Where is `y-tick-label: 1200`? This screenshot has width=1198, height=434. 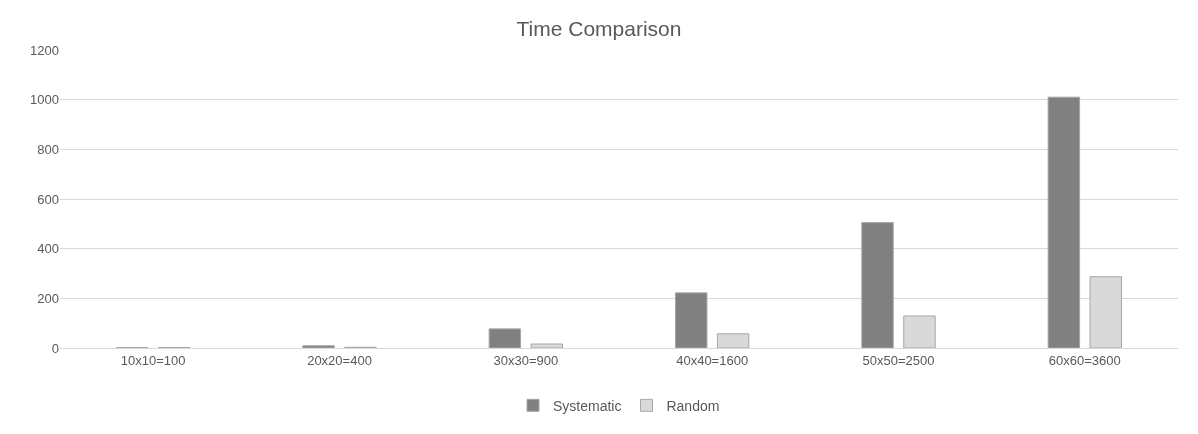 y-tick-label: 1200 is located at coordinates (44, 50).